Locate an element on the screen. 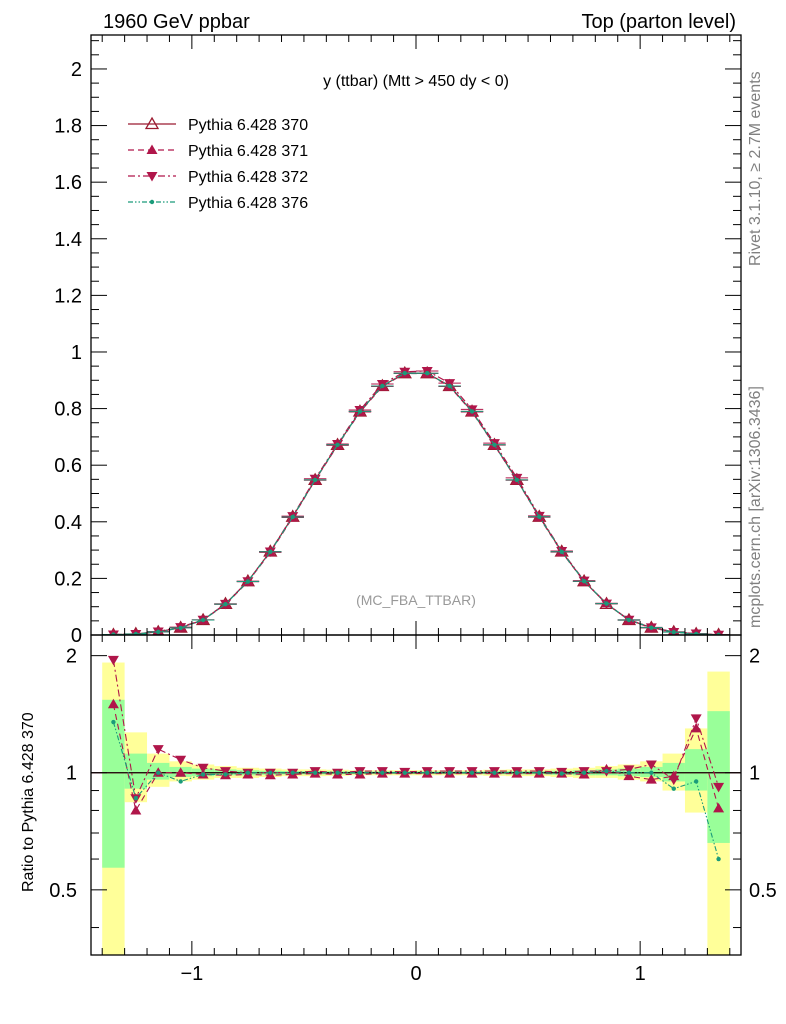  y-tick-label: 1.8 is located at coordinates (68, 127).